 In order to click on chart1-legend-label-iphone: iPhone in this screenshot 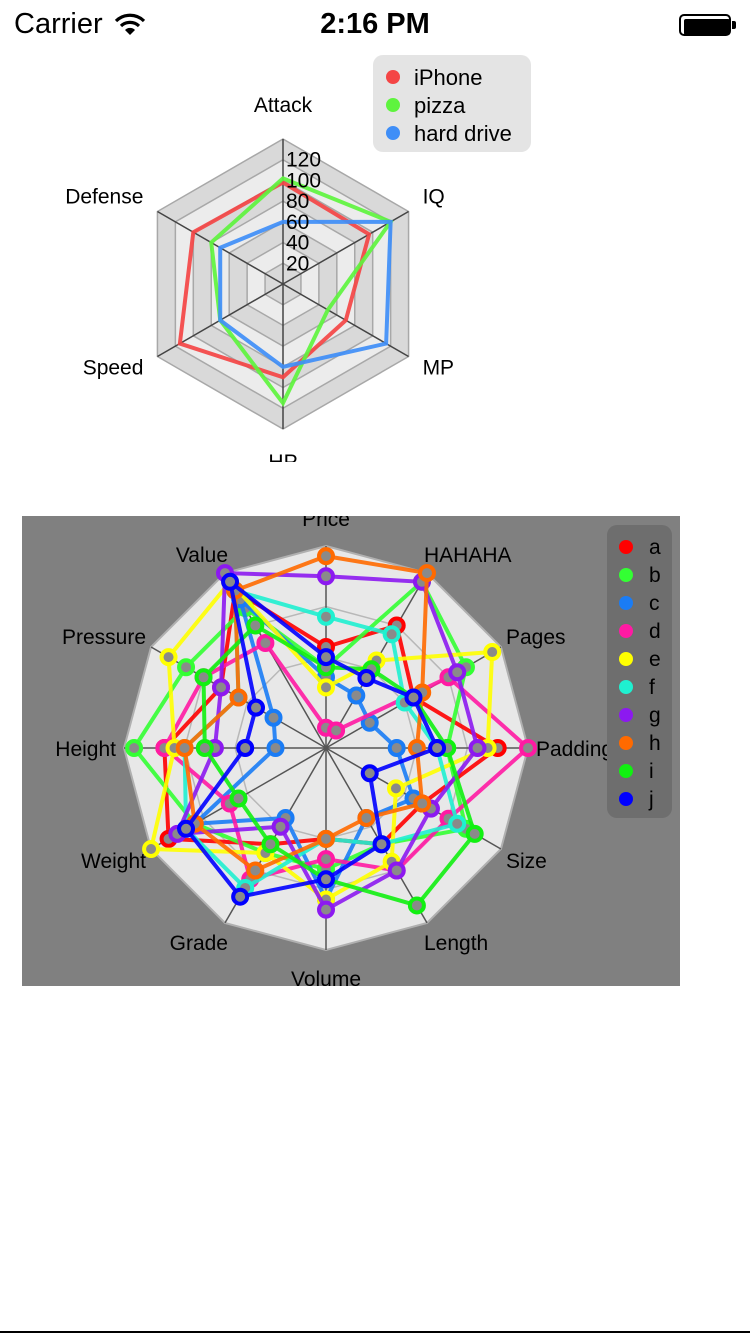, I will do `click(448, 77)`.